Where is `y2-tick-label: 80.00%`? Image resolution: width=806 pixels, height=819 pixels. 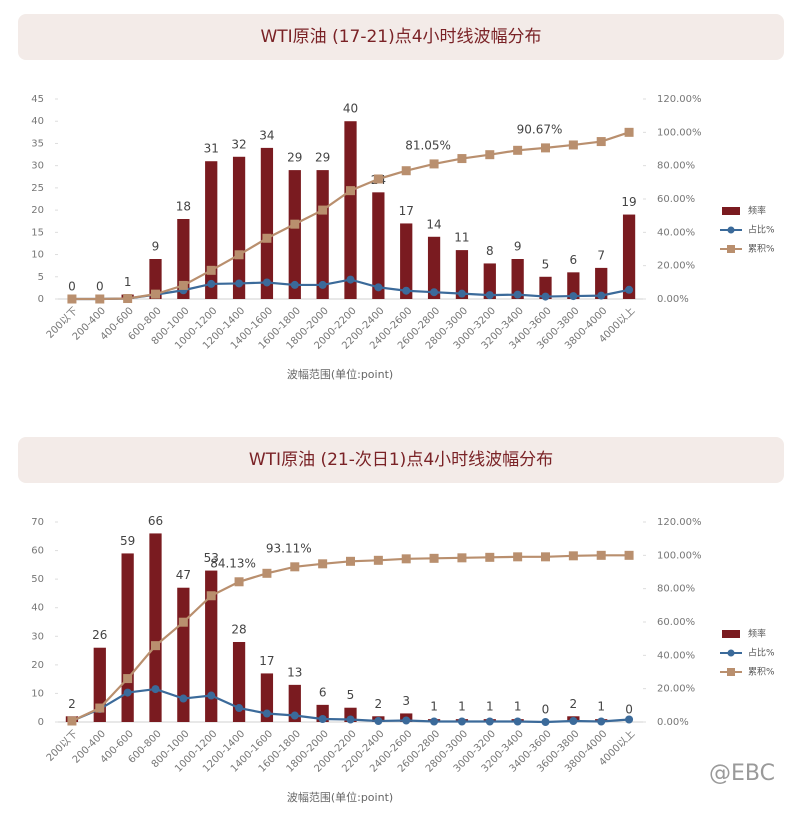 y2-tick-label: 80.00% is located at coordinates (676, 589).